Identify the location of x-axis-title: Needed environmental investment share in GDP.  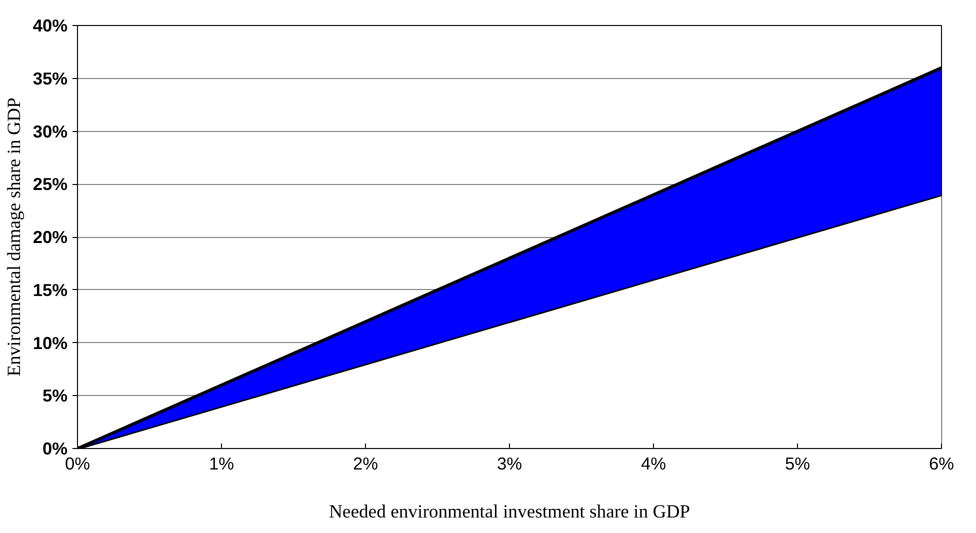
(509, 512).